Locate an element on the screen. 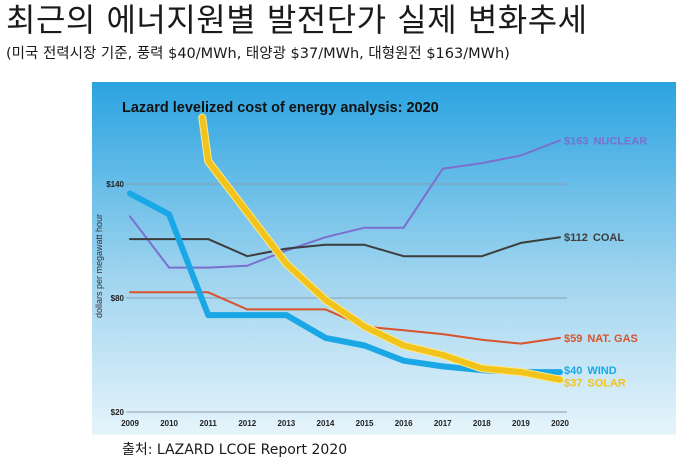  end-label-value: $163 is located at coordinates (576, 141).